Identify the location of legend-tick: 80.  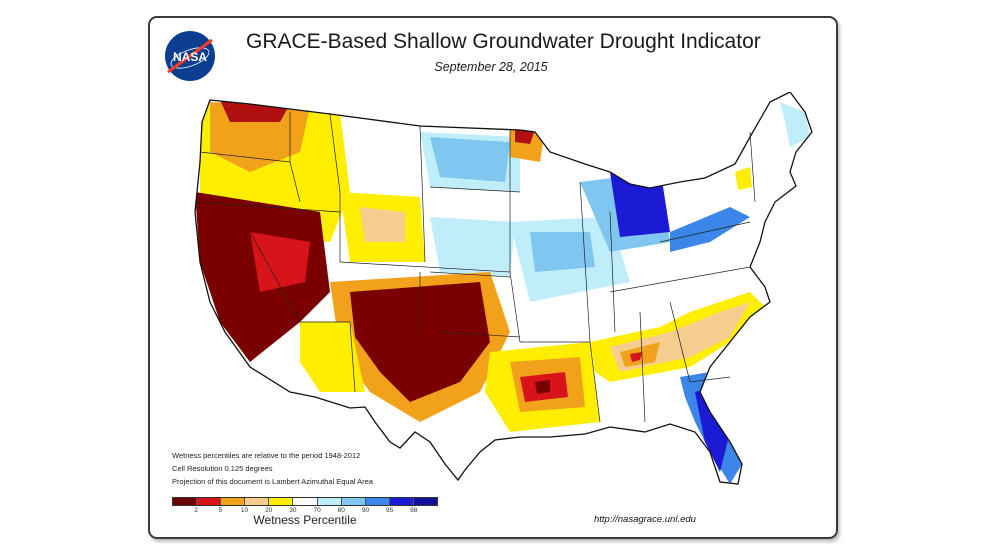
(341, 510).